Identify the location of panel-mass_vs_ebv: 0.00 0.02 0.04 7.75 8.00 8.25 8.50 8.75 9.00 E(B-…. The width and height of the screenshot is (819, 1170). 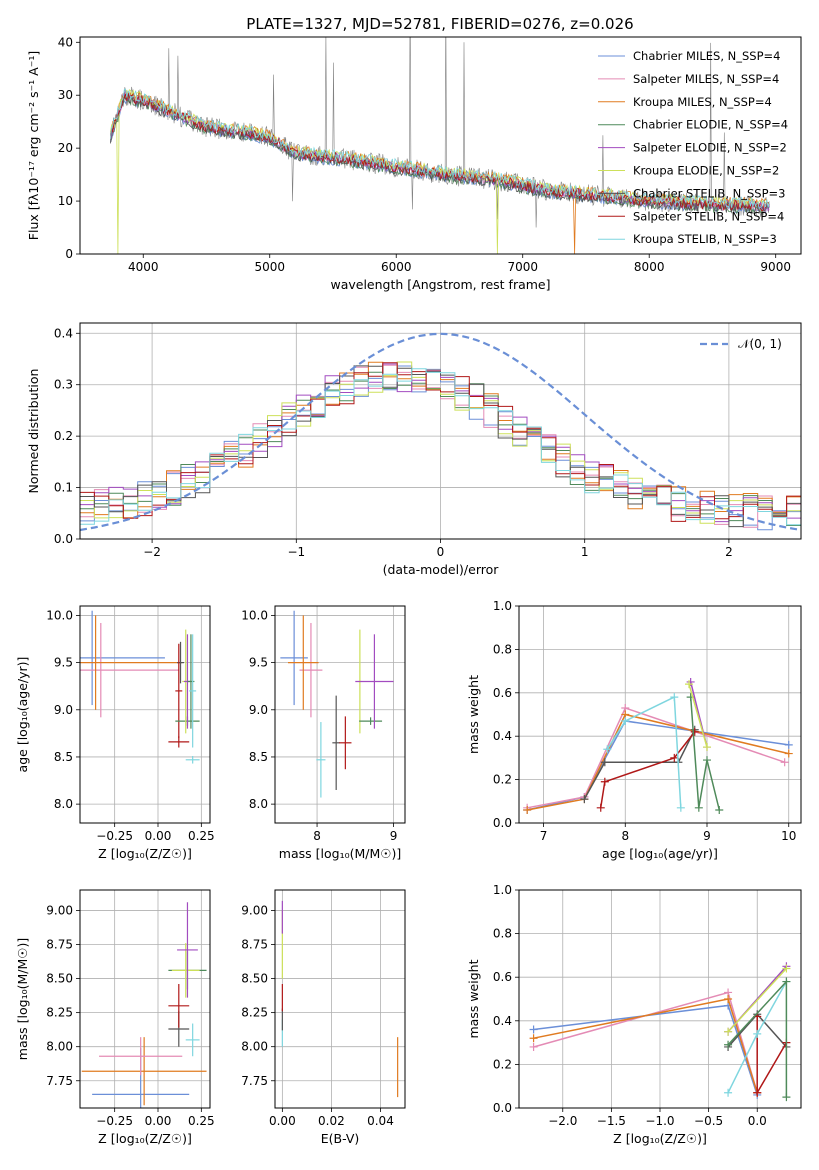
(323, 1017).